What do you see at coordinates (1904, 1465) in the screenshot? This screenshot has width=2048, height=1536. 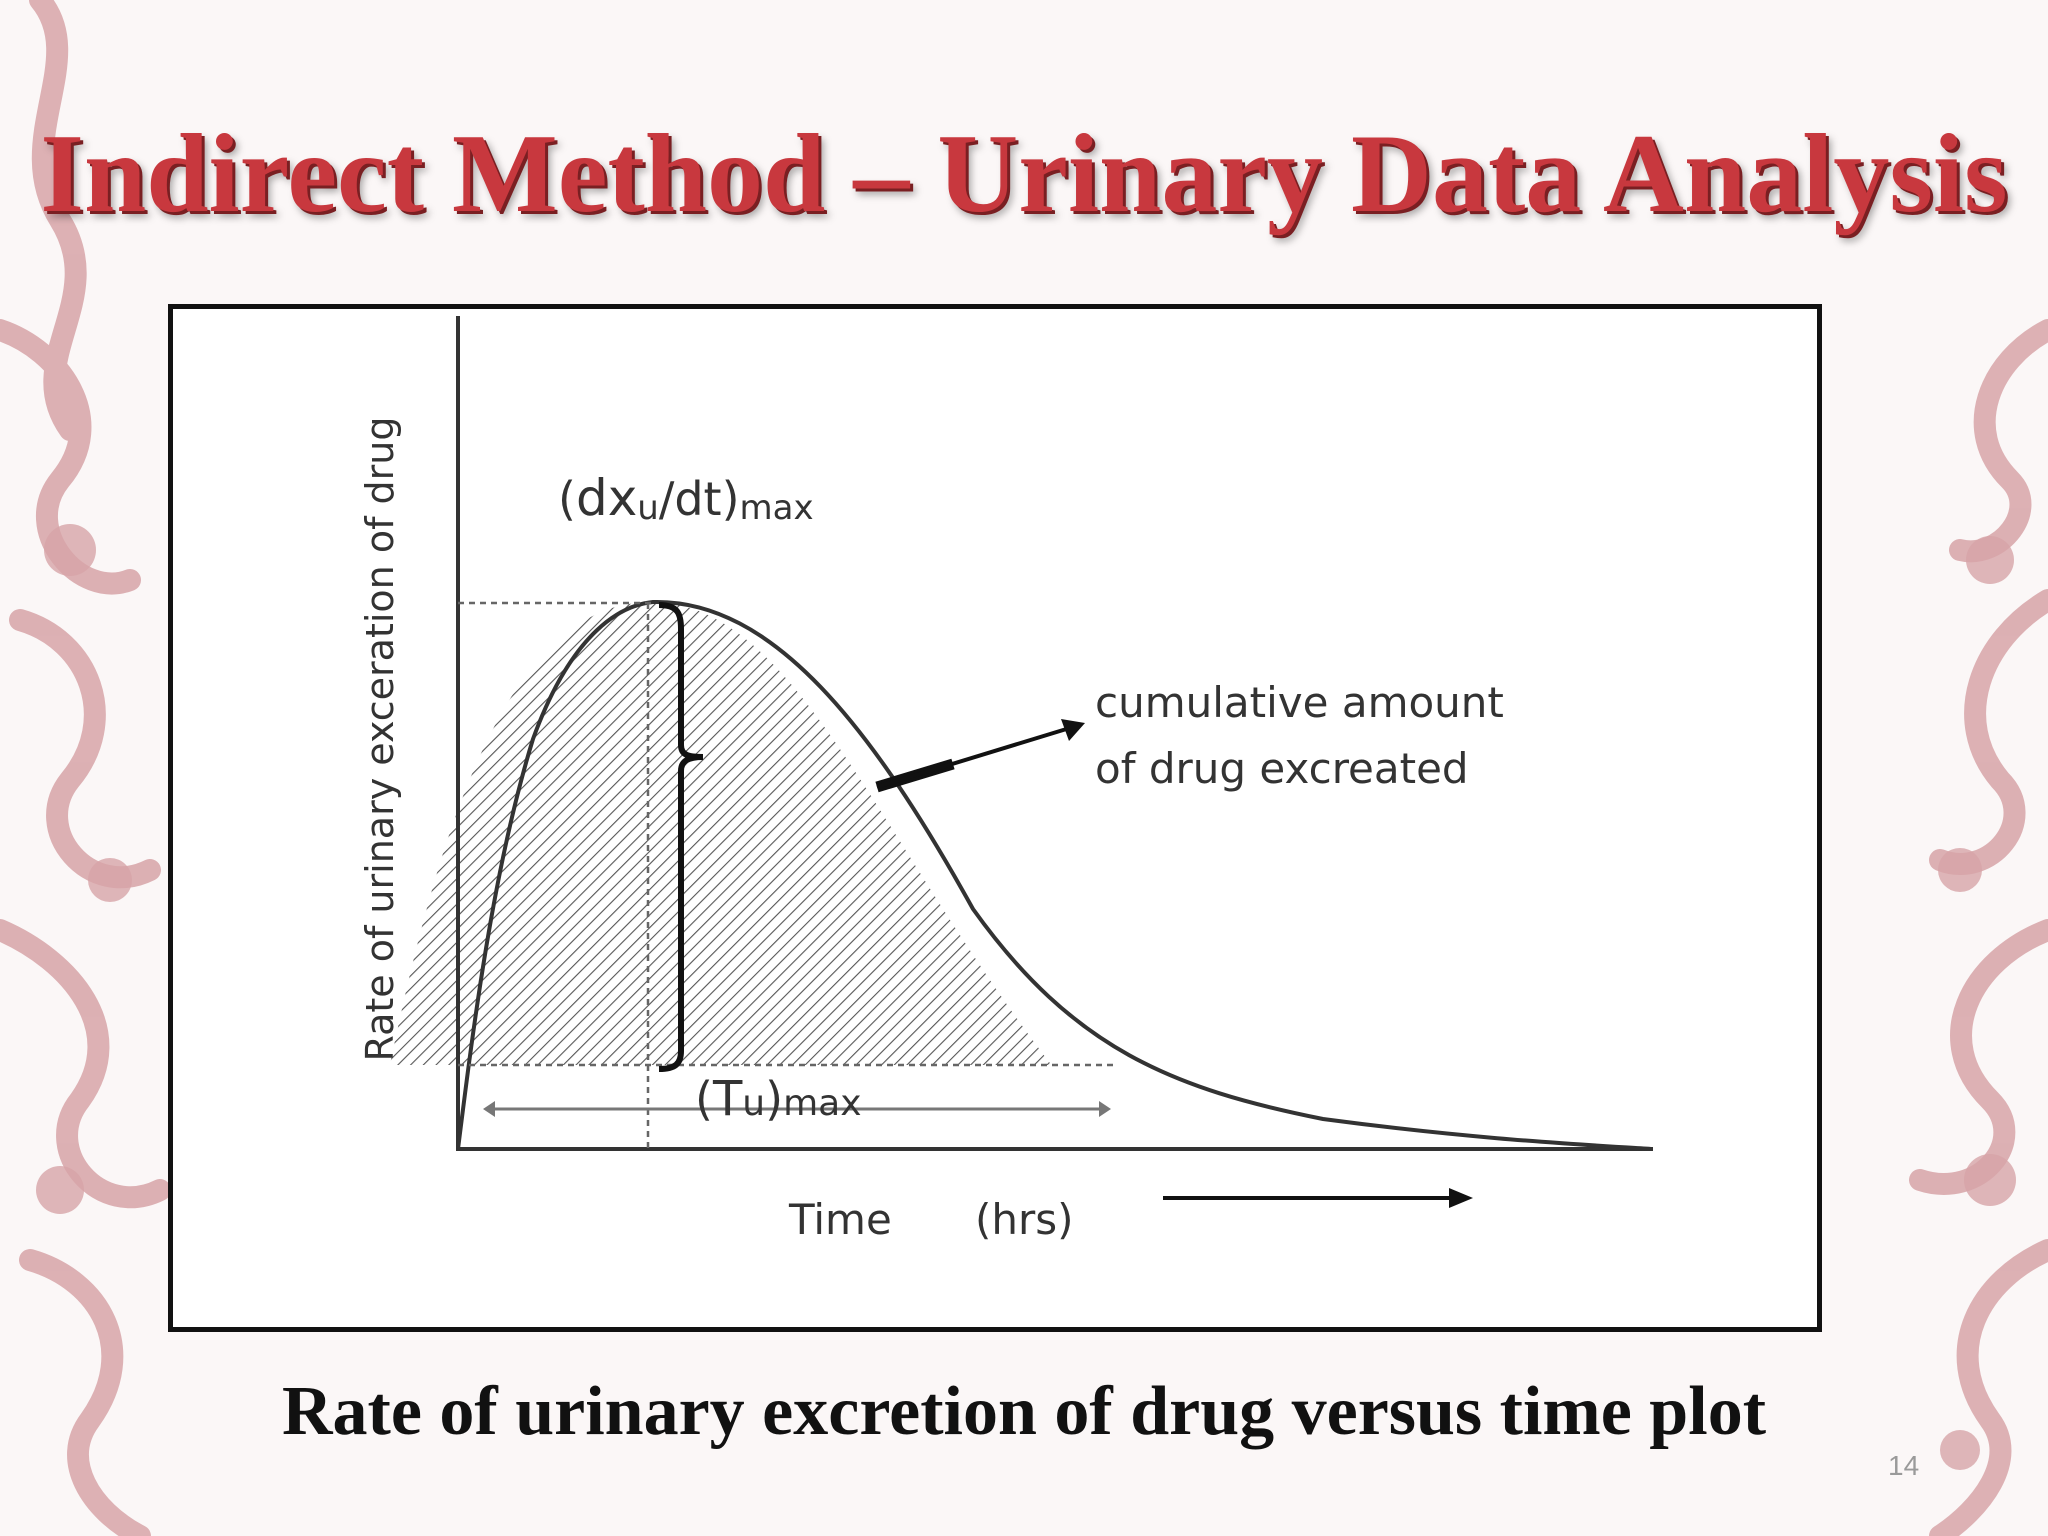 I see `slide-number: 14` at bounding box center [1904, 1465].